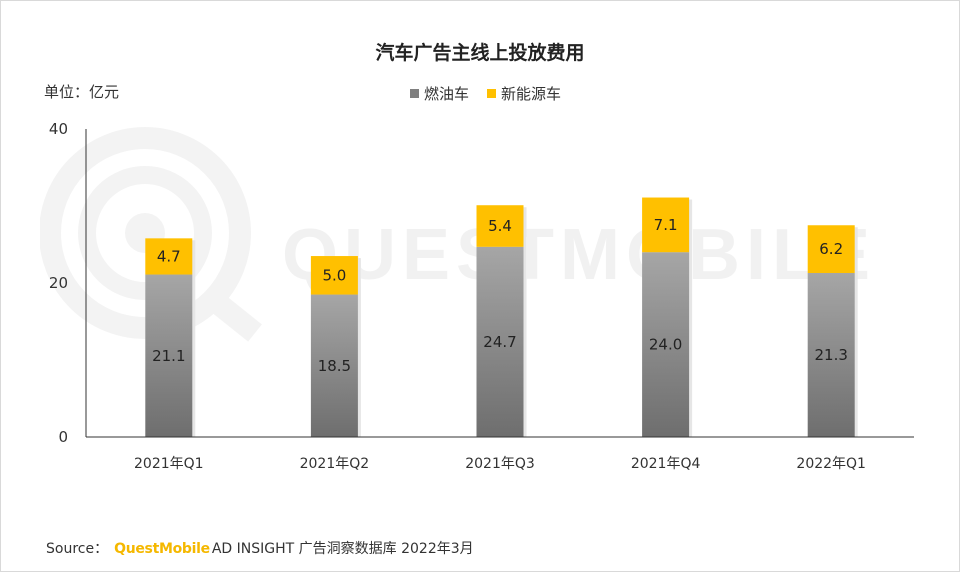  I want to click on legend-swatch-fuel, so click(414, 93).